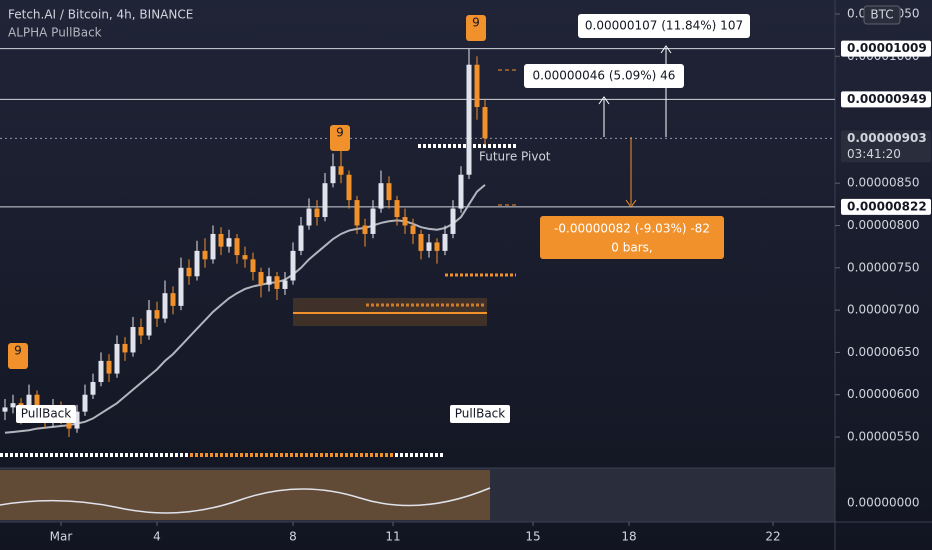 This screenshot has width=932, height=550. Describe the element at coordinates (883, 503) in the screenshot. I see `lower-pane-label: 0.00000000` at that location.